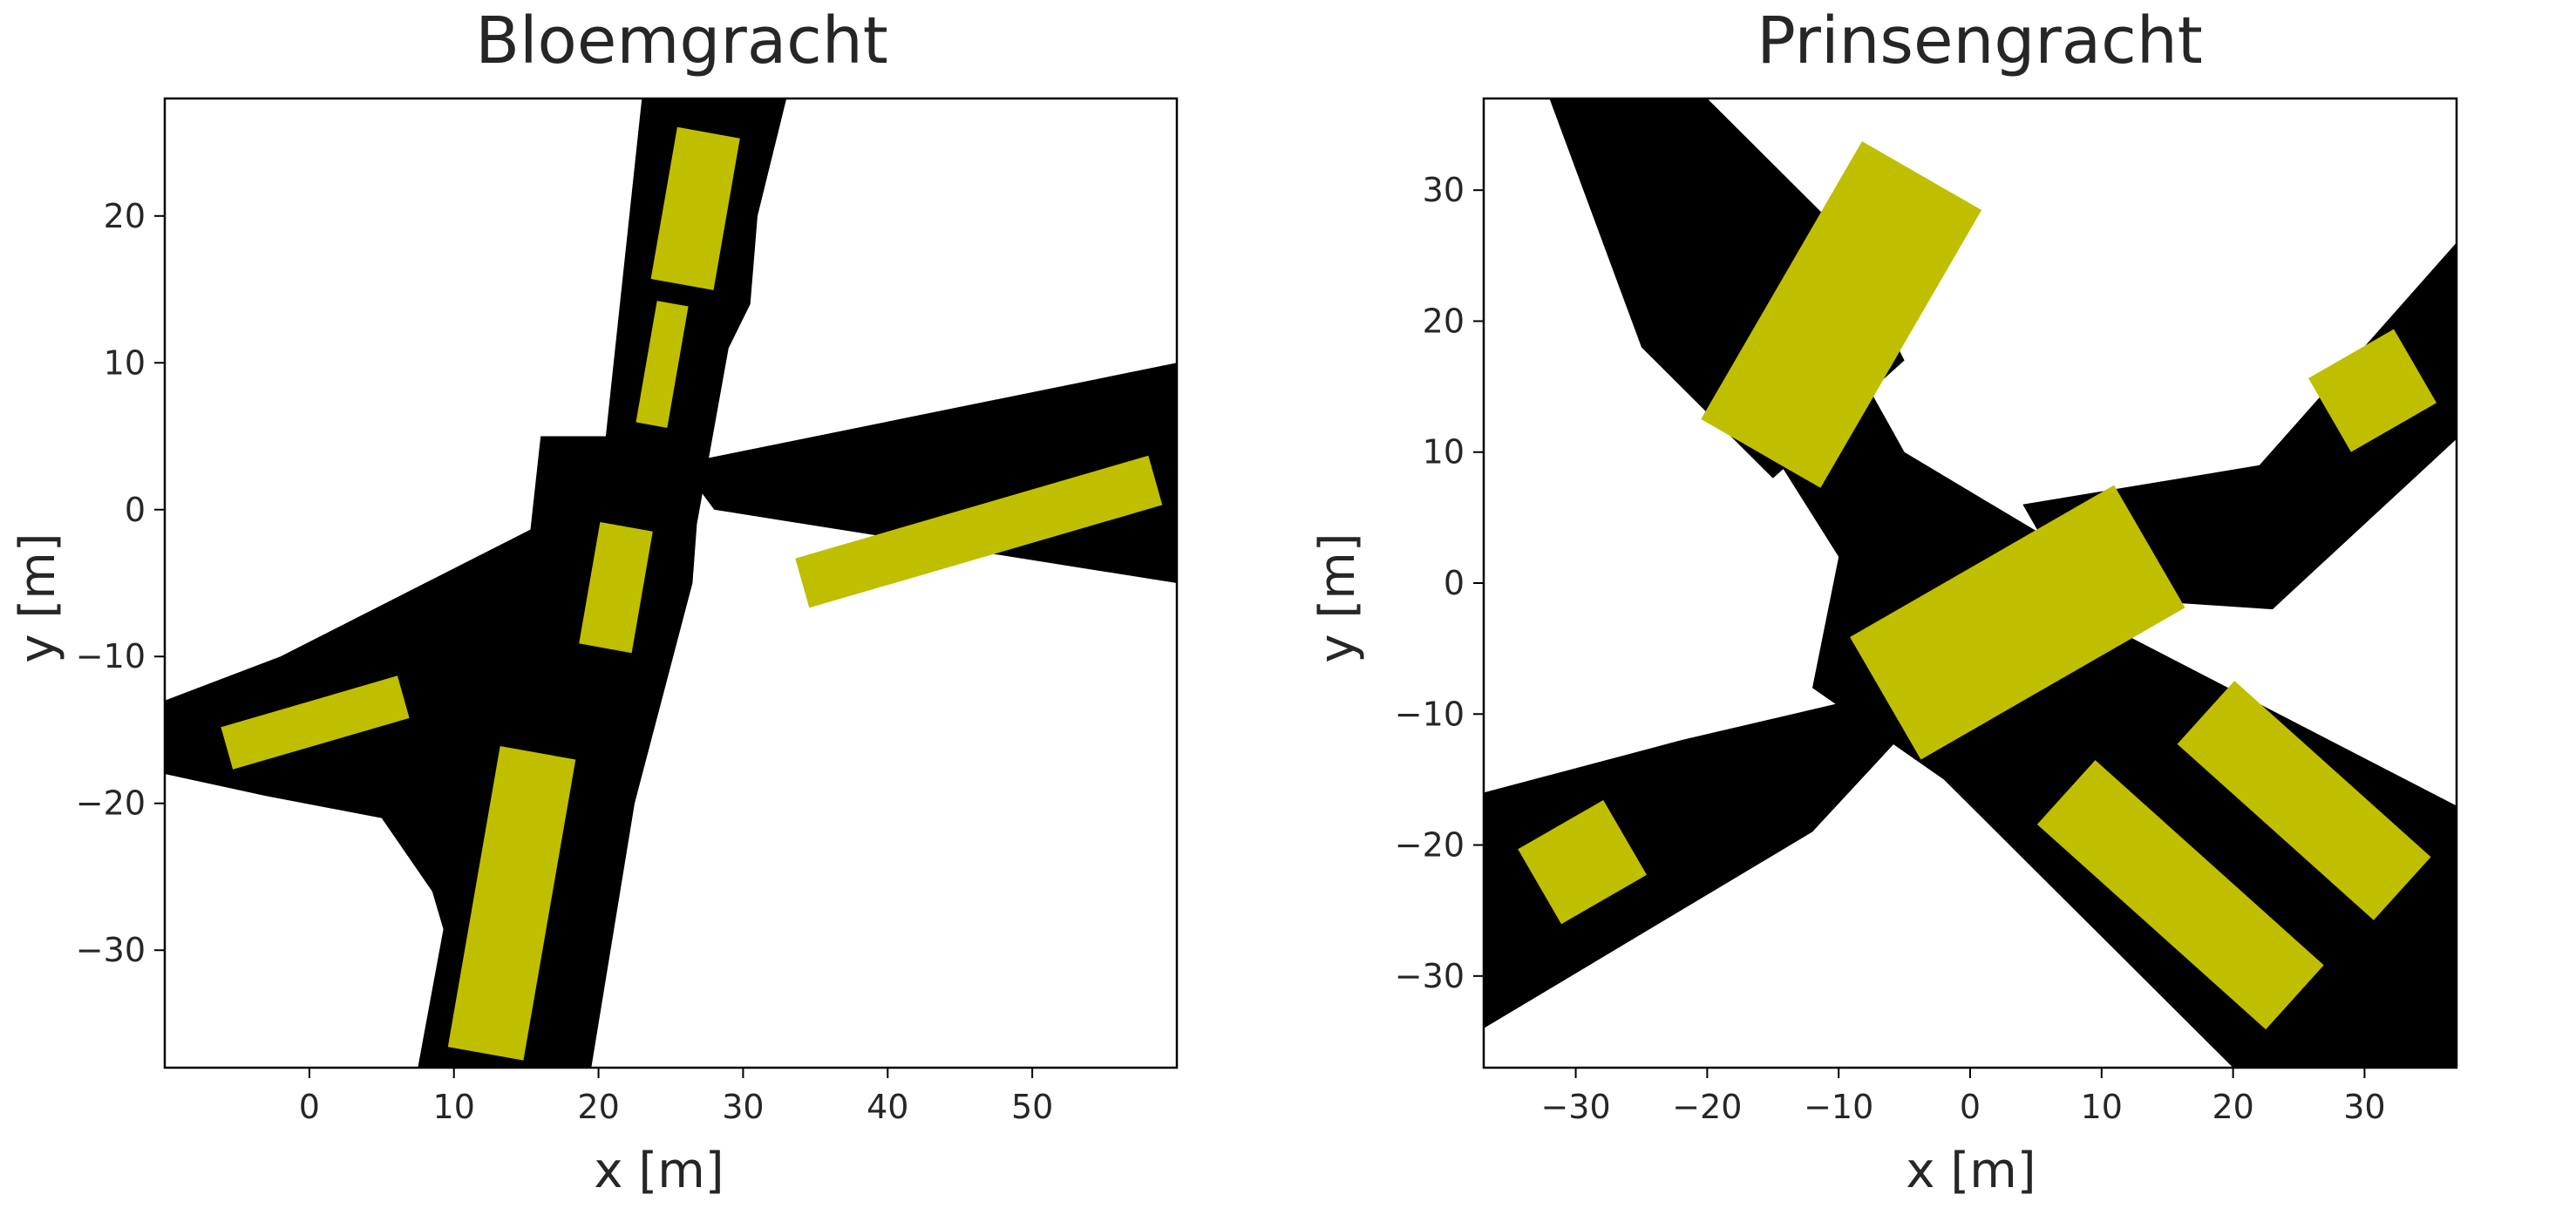 The height and width of the screenshot is (1208, 2576). I want to click on y-tick-label: 30, so click(1444, 190).